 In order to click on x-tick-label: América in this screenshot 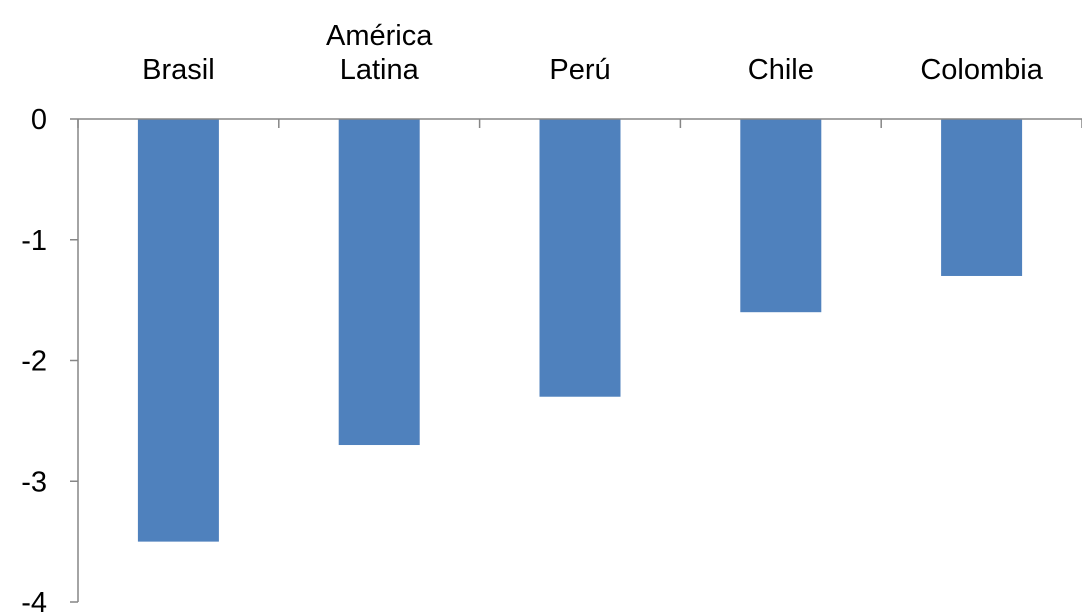, I will do `click(379, 36)`.